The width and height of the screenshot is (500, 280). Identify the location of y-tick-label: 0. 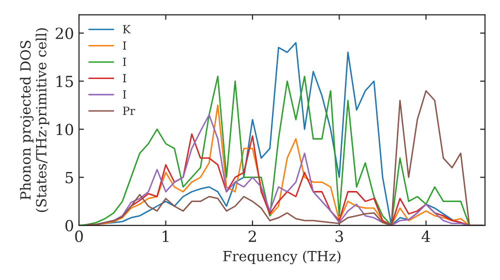
(69, 226).